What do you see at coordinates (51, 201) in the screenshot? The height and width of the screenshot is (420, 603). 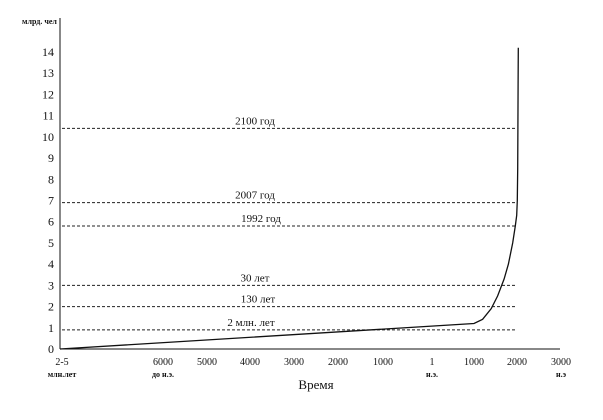 I see `y-tick-label: 7` at bounding box center [51, 201].